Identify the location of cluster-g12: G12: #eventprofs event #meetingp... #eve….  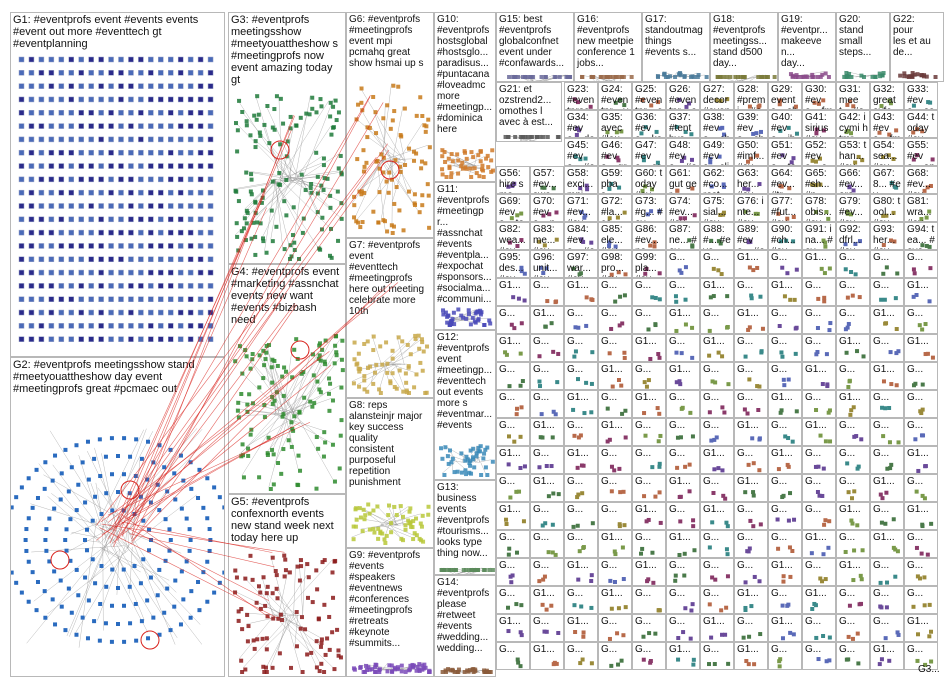
(465, 405).